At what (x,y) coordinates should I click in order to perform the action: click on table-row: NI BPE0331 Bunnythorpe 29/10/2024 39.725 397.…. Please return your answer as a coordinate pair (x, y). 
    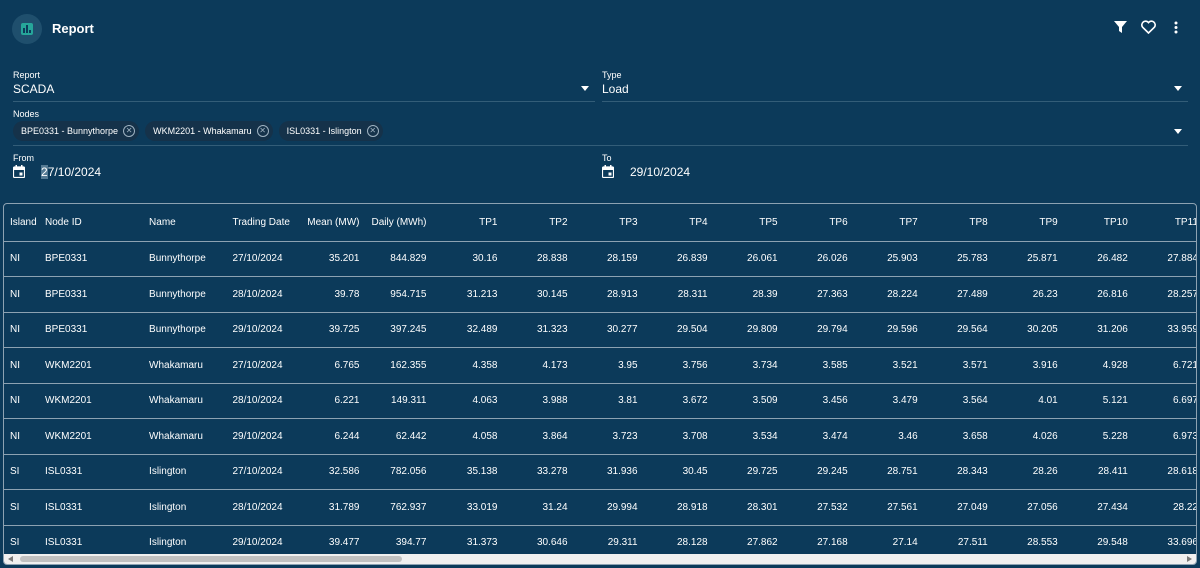
    Looking at the image, I should click on (600, 330).